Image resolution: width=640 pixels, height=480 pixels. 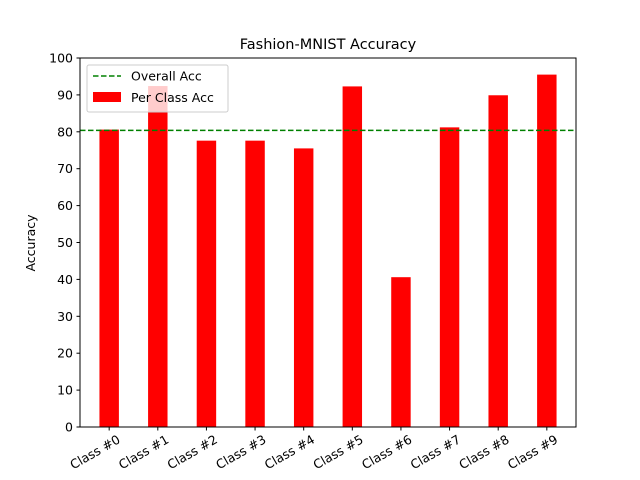 What do you see at coordinates (94, 452) in the screenshot?
I see `x-tick-label-0: Class #0` at bounding box center [94, 452].